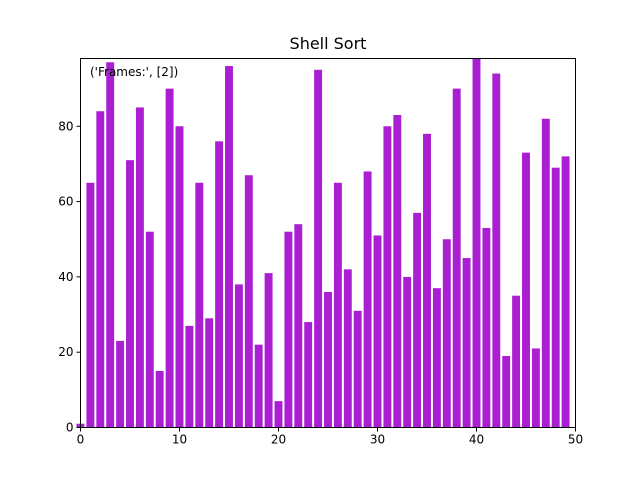  Describe the element at coordinates (81, 440) in the screenshot. I see `x-tick-label: 0` at that location.